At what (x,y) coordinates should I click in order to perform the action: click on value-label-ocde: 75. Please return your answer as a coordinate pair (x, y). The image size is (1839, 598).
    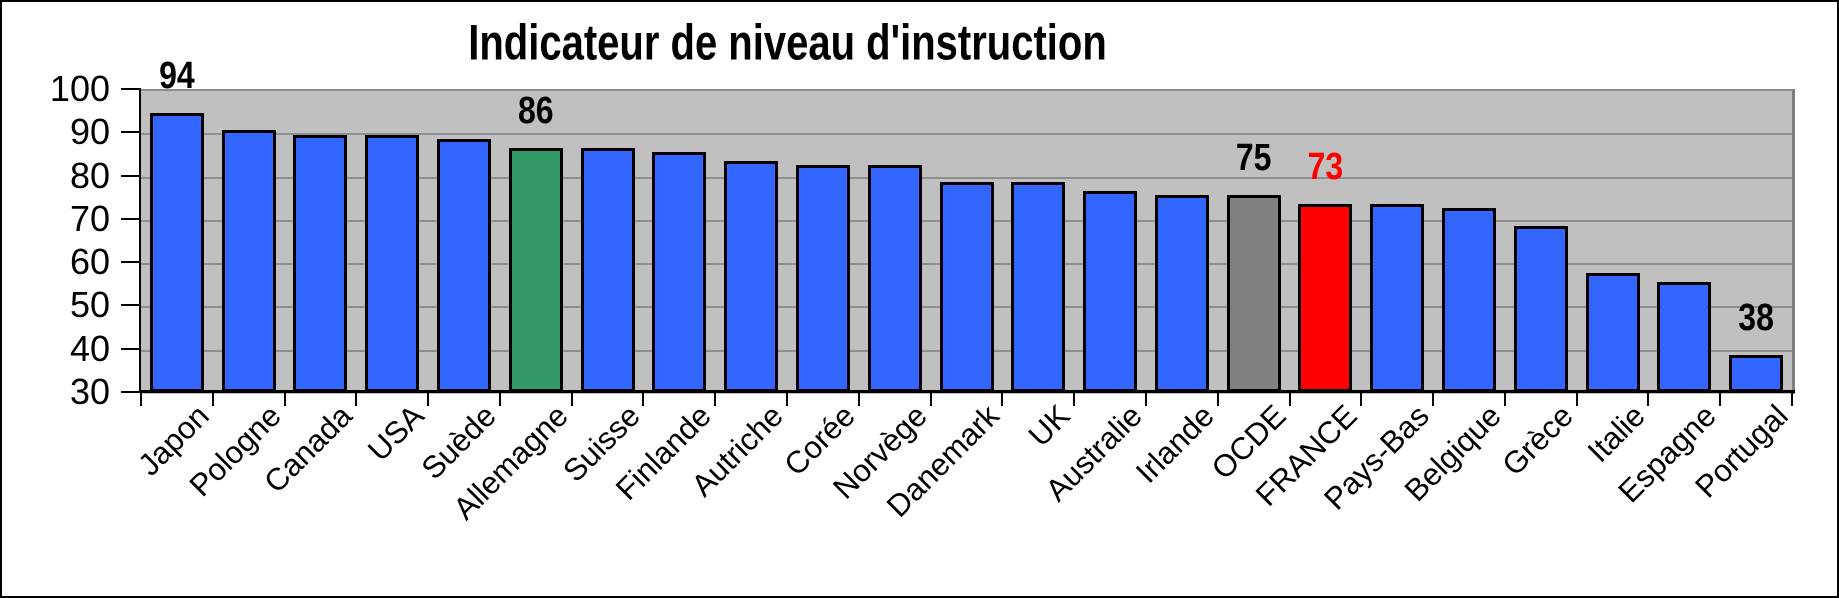
    Looking at the image, I should click on (1254, 157).